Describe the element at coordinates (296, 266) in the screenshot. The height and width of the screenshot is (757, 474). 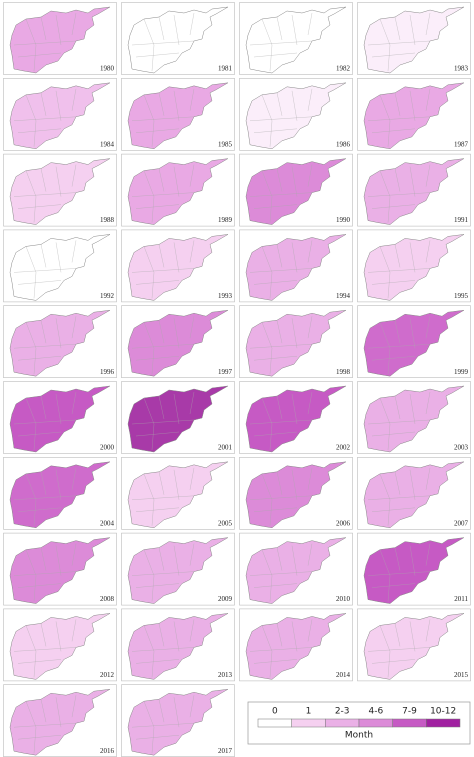
I see `map-panel: 1994` at that location.